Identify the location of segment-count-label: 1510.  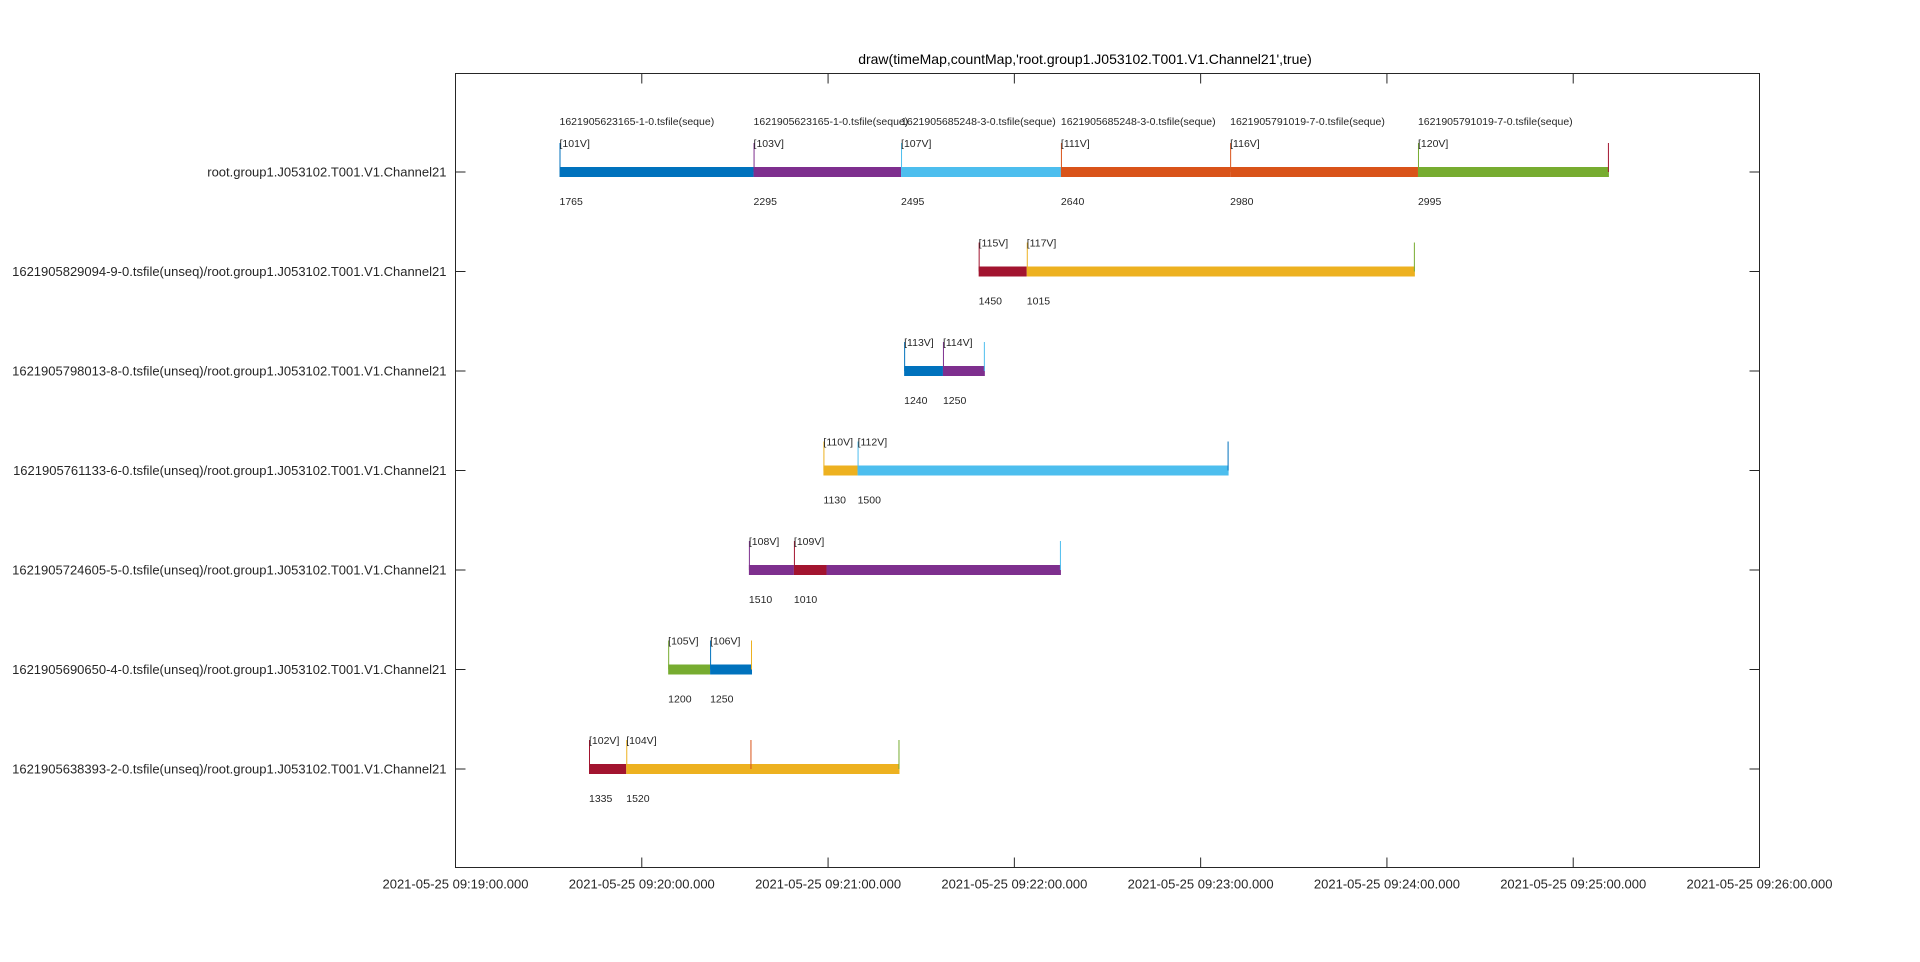
(761, 600).